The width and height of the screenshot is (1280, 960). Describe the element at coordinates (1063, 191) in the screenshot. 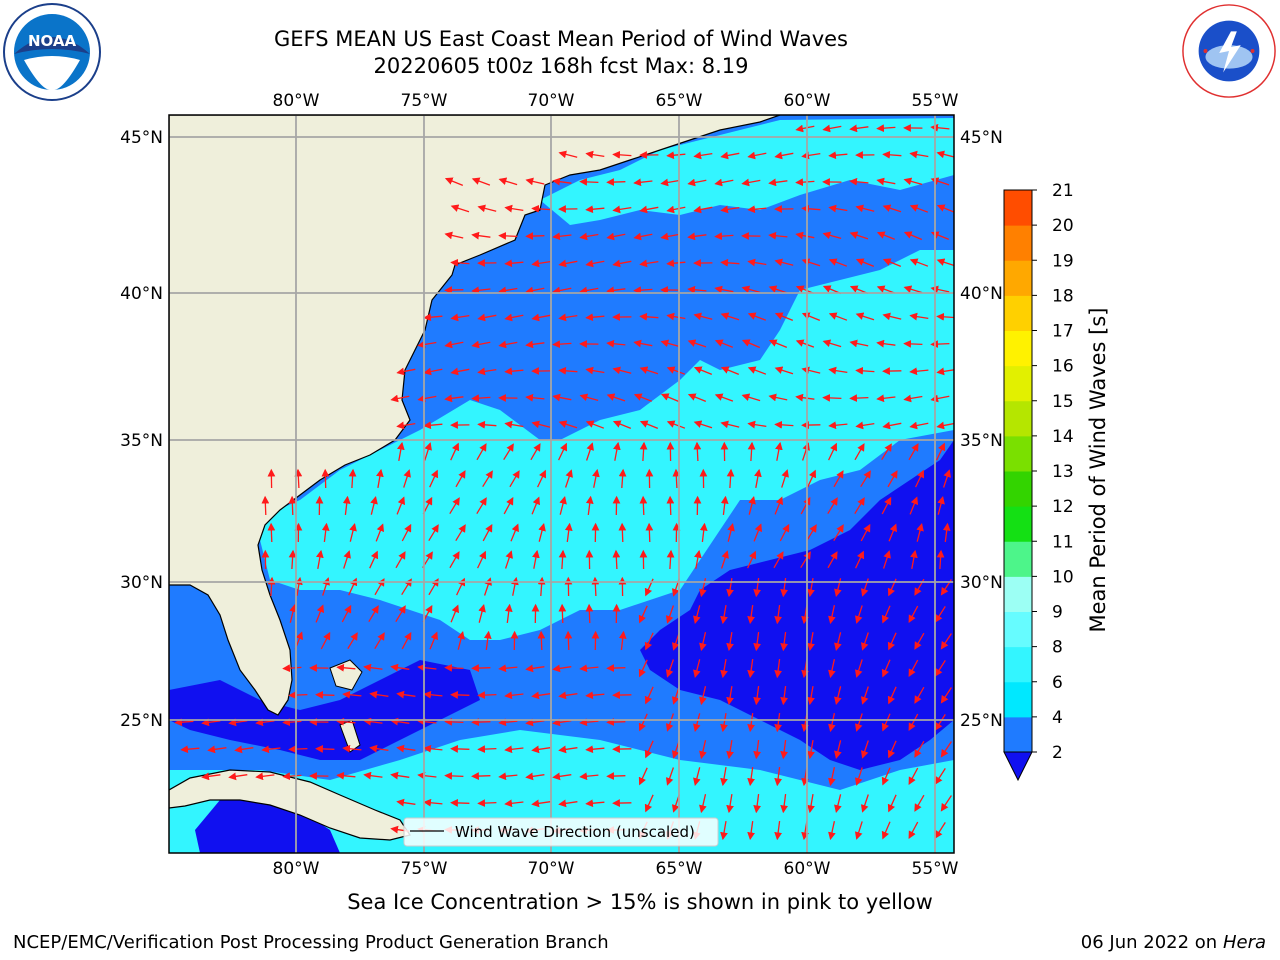

I see `colorbar-tick-label: 21` at that location.